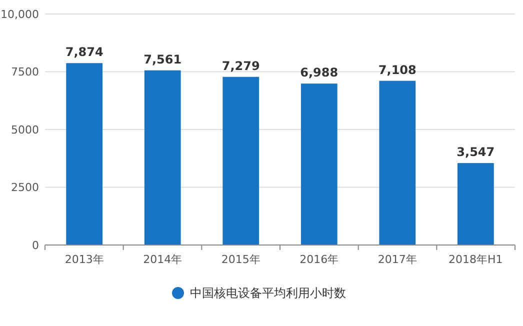 This screenshot has height=326, width=523. Describe the element at coordinates (84, 259) in the screenshot. I see `x-tick-label: 2013年` at that location.